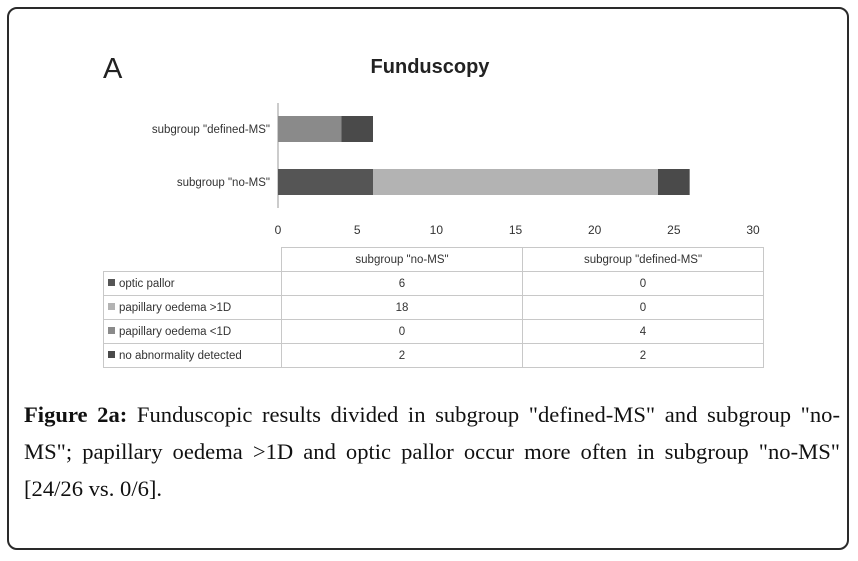 The image size is (858, 561). I want to click on x-tick-label: 30, so click(753, 230).